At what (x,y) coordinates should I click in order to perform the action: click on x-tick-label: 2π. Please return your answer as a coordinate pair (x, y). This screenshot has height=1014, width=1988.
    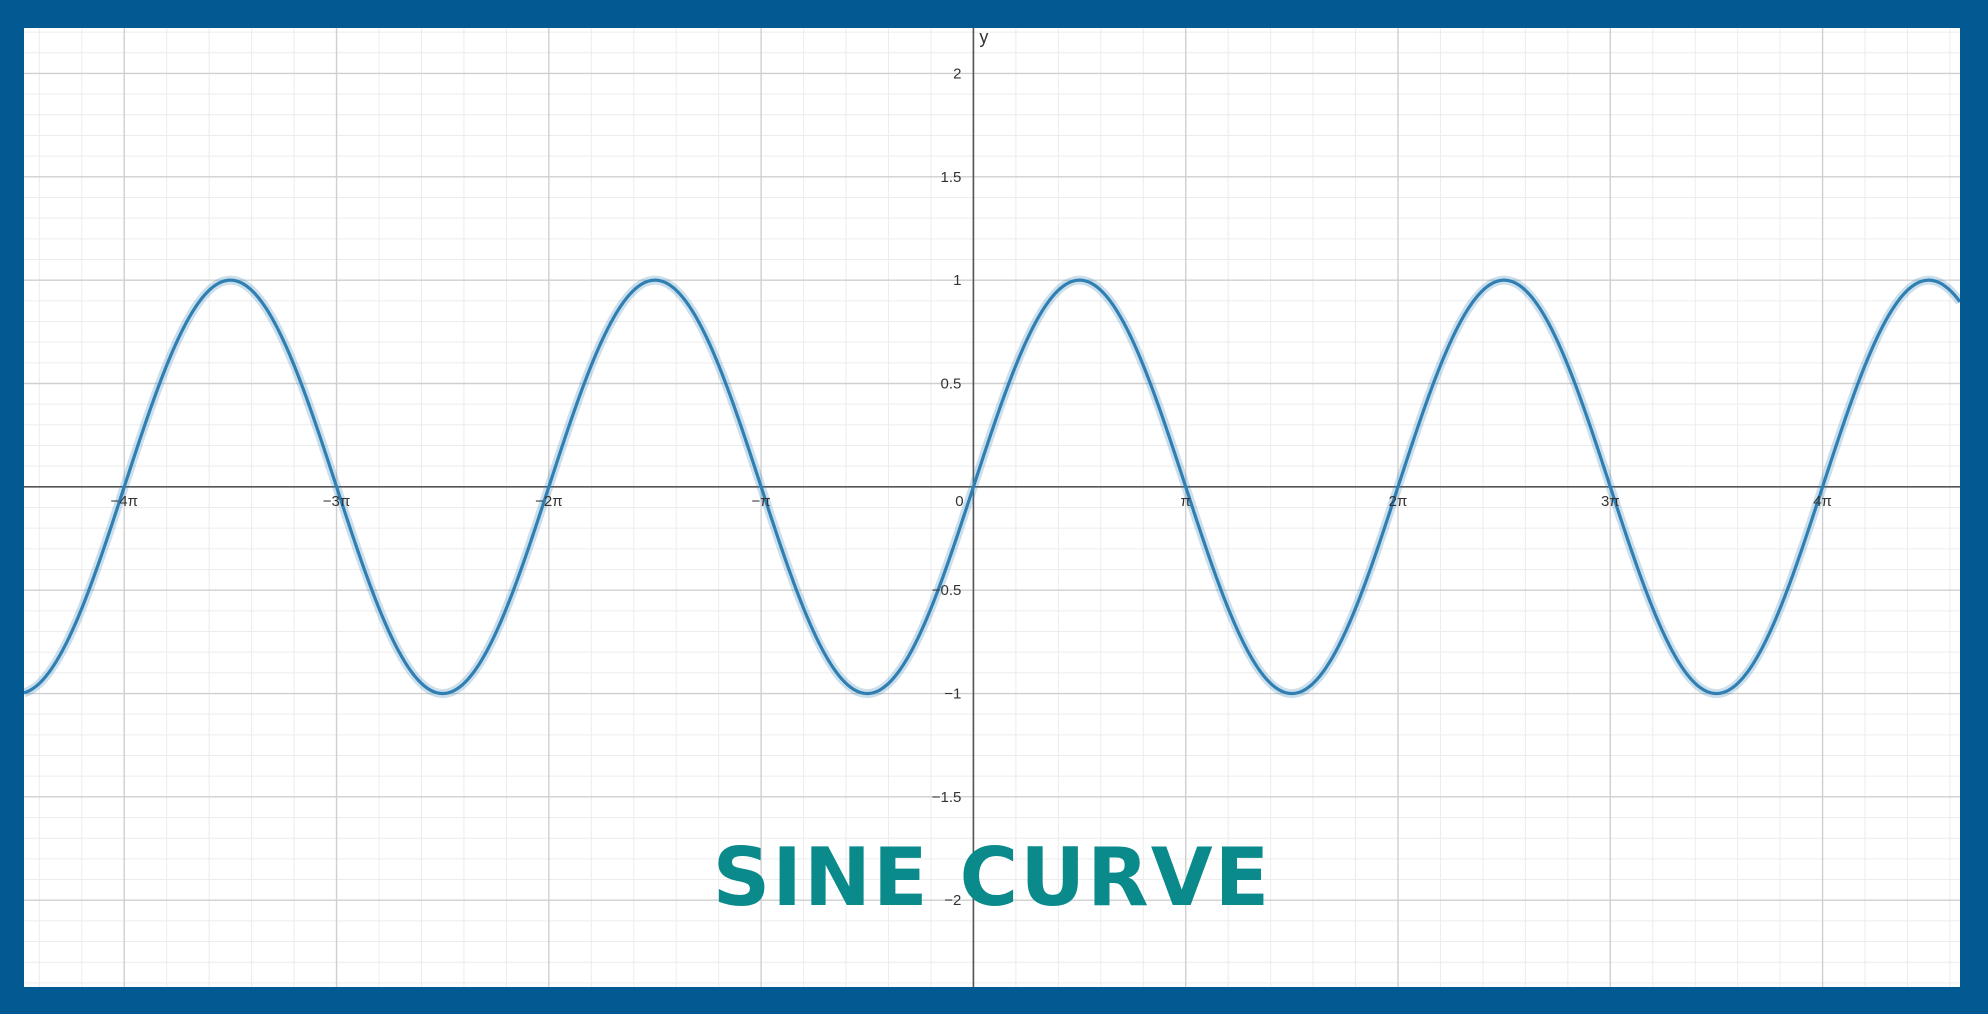
    Looking at the image, I should click on (1398, 501).